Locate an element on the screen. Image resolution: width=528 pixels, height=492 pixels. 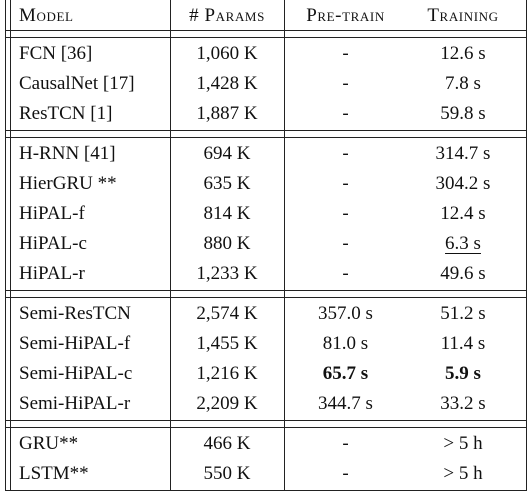
training-cell: 12.6 s is located at coordinates (463, 53).